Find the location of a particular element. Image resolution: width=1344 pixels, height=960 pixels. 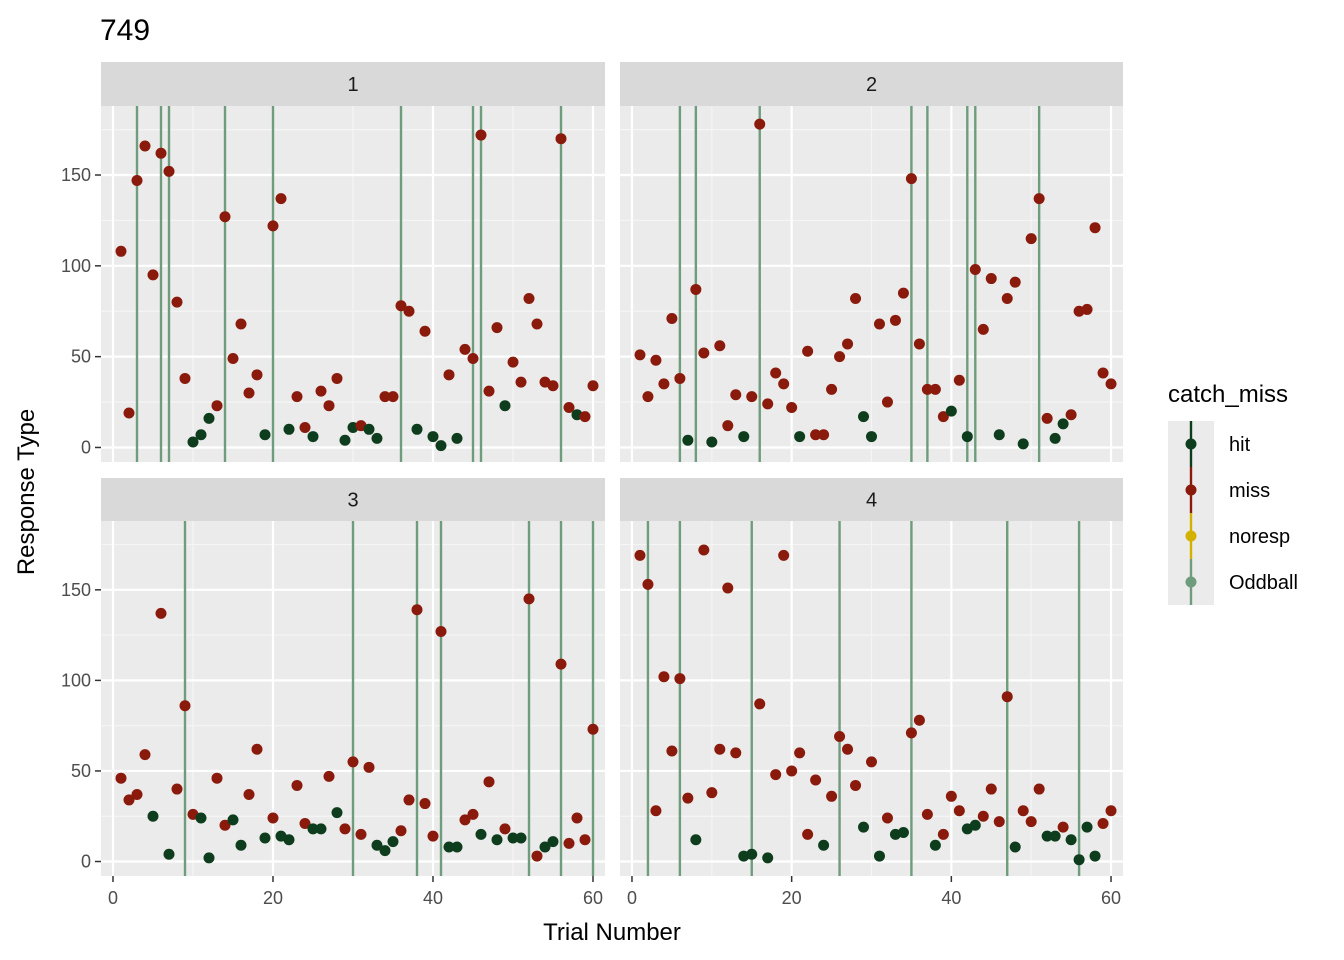

x-tick-label: 0 is located at coordinates (113, 898).